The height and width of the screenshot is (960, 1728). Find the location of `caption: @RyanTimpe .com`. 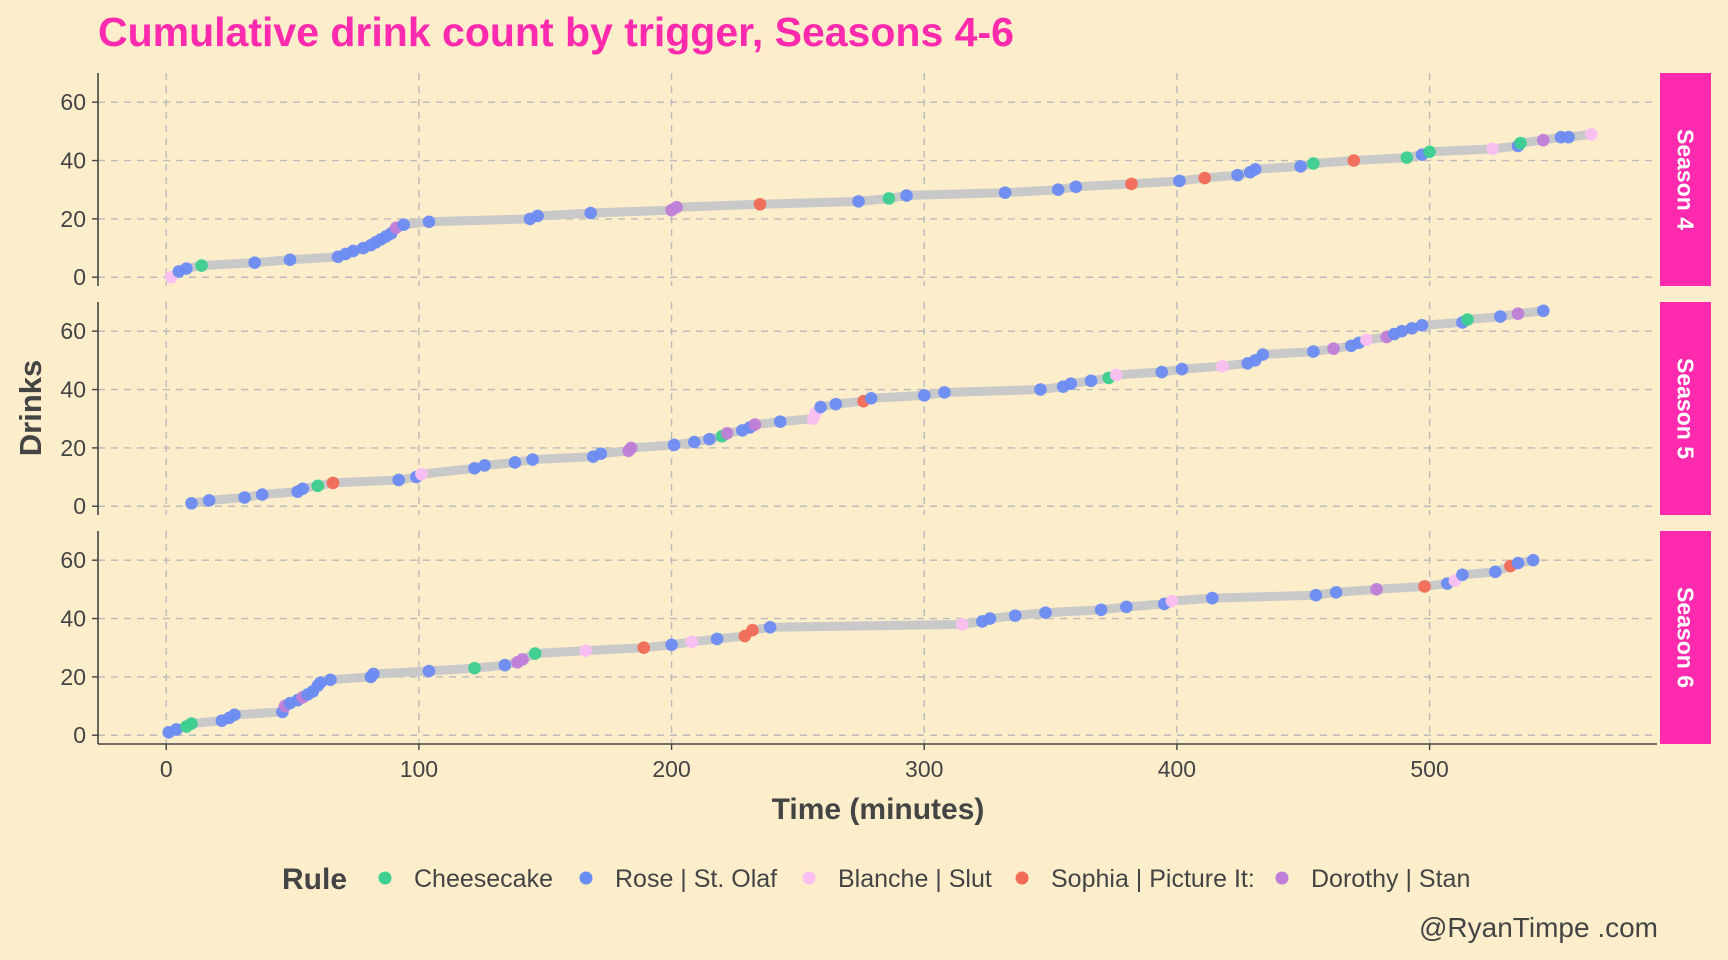

caption: @RyanTimpe .com is located at coordinates (1538, 927).